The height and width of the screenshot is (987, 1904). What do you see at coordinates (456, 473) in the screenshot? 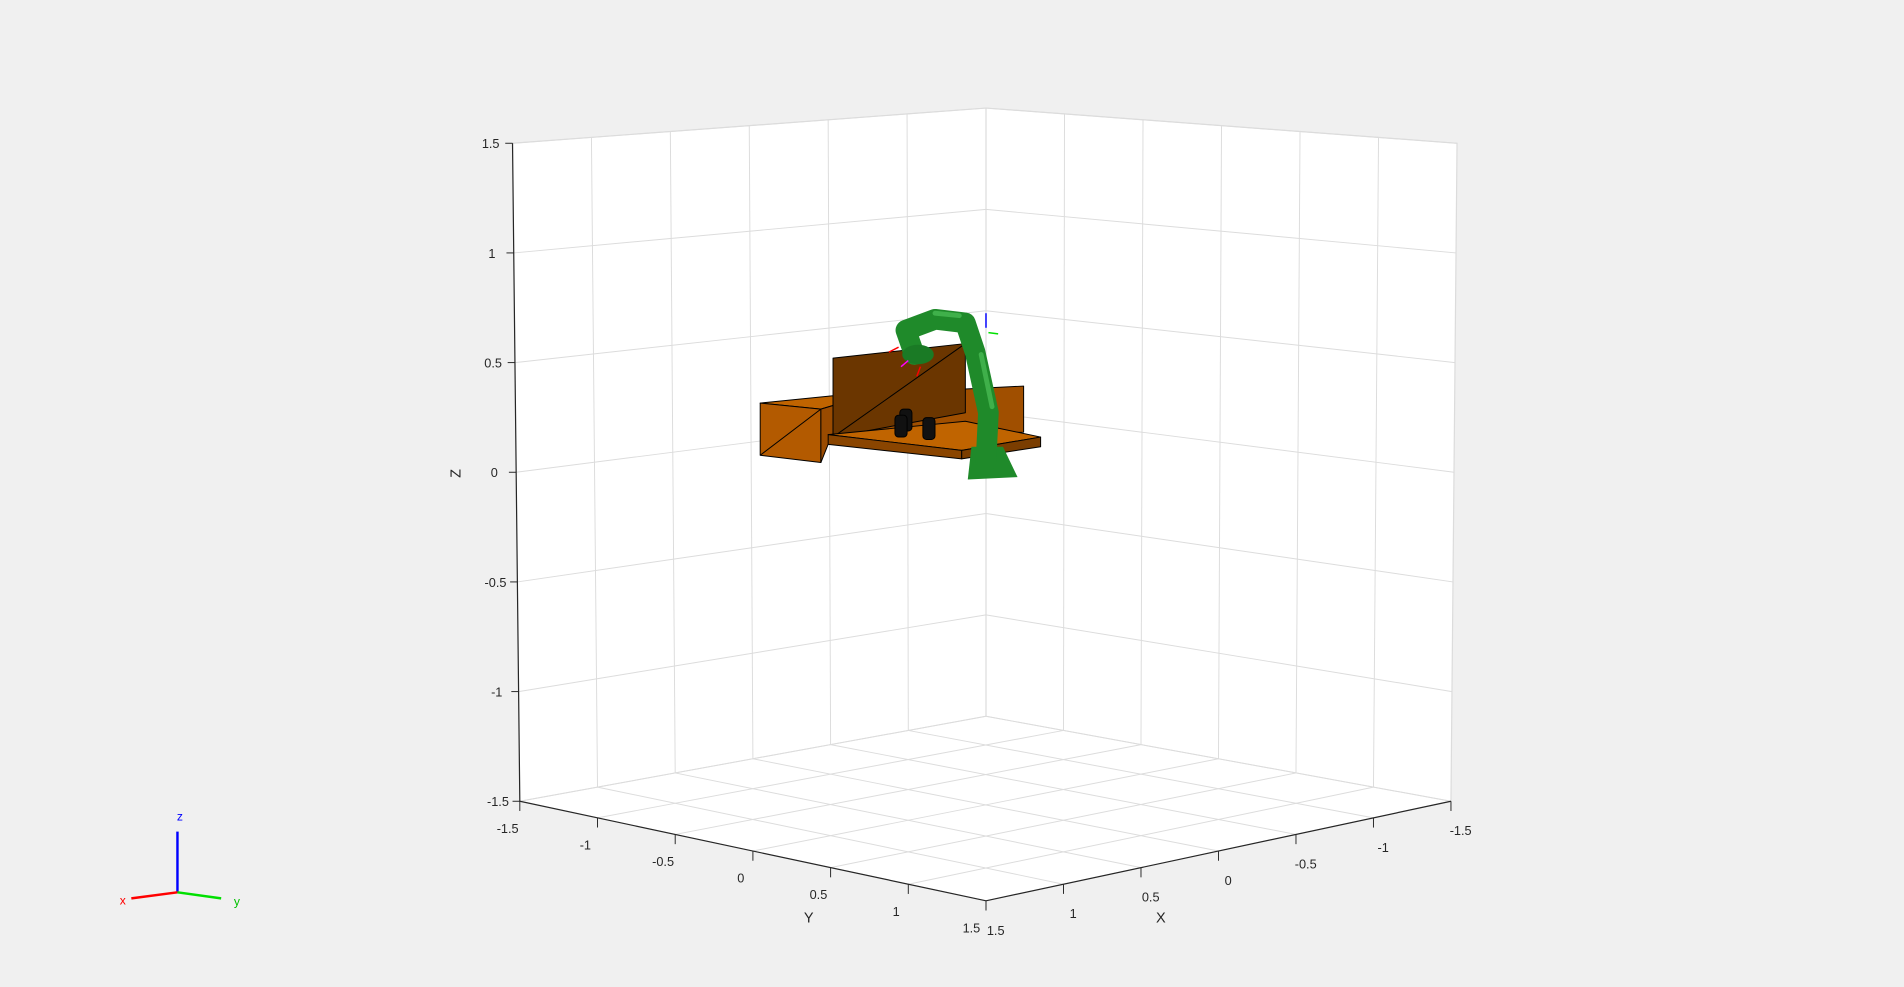
I see `z-axis-label: Z` at bounding box center [456, 473].